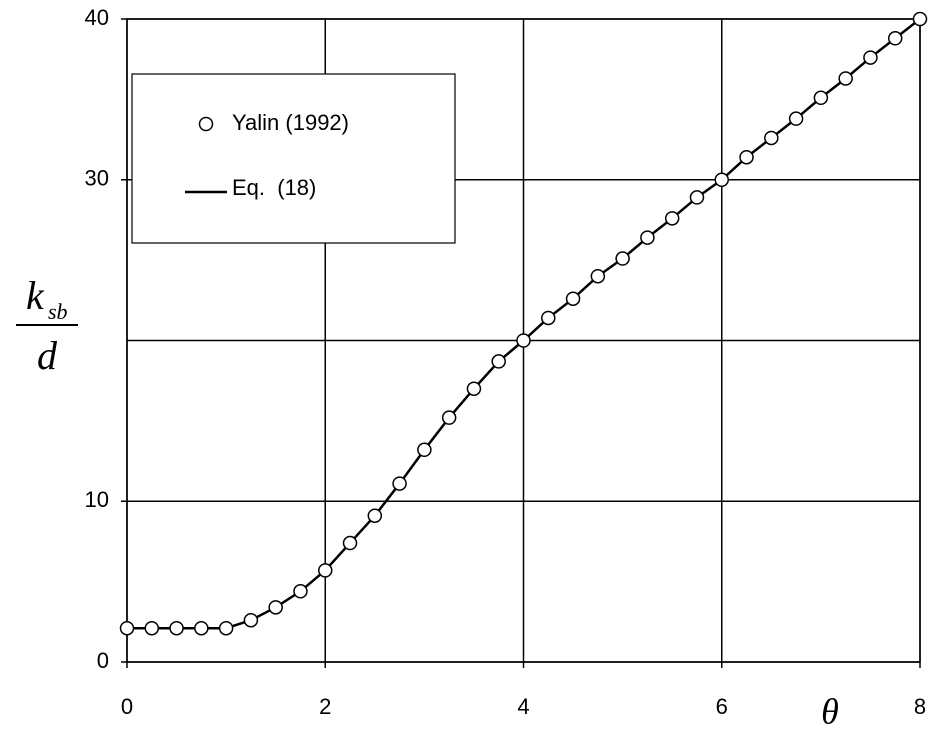 The height and width of the screenshot is (742, 934). What do you see at coordinates (35, 295) in the screenshot?
I see `y-label-numerator: k` at bounding box center [35, 295].